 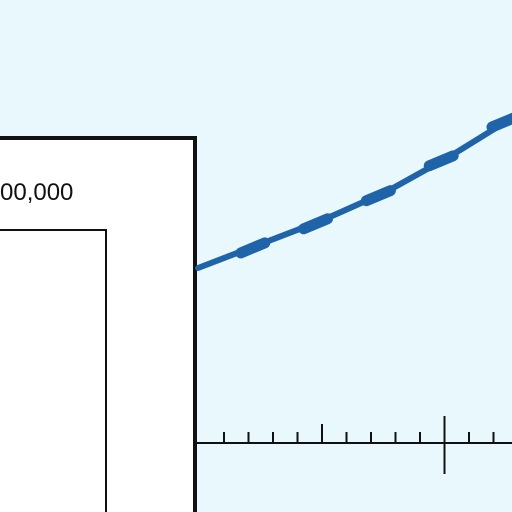 What do you see at coordinates (359, 445) in the screenshot?
I see `x-axis-ticks` at bounding box center [359, 445].